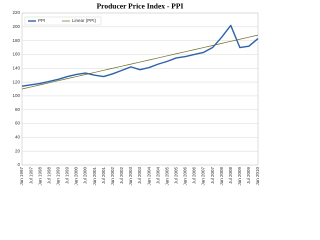 The height and width of the screenshot is (240, 320). Describe the element at coordinates (140, 6) in the screenshot. I see `chart-title: Producer Price Index - PPI` at that location.